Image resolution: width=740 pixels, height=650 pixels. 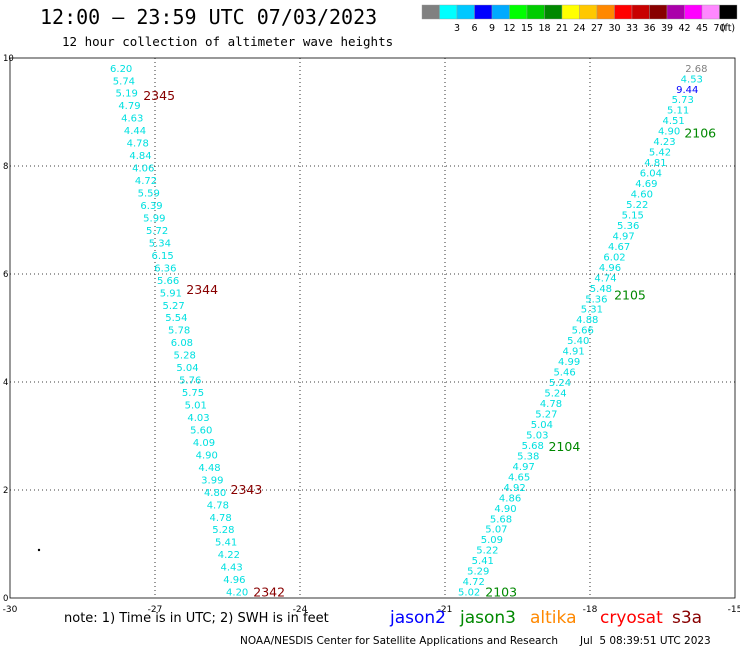 I want to click on wave-height-label: 4.74, so click(x=605, y=278).